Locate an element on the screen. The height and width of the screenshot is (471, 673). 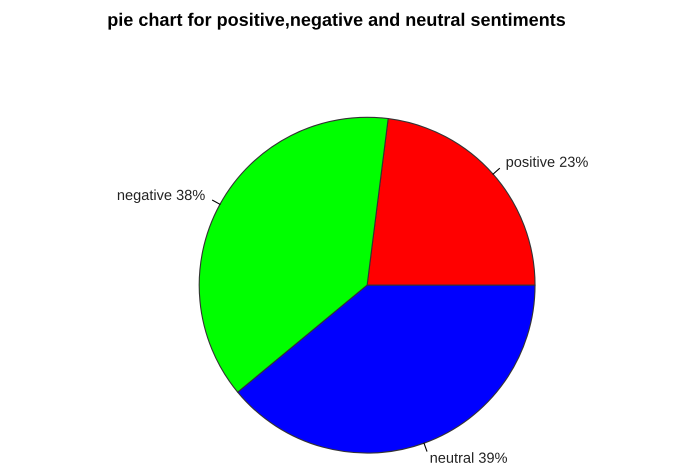
chart-title: pie chart for positive,negative and neutral sentiments is located at coordinates (337, 21).